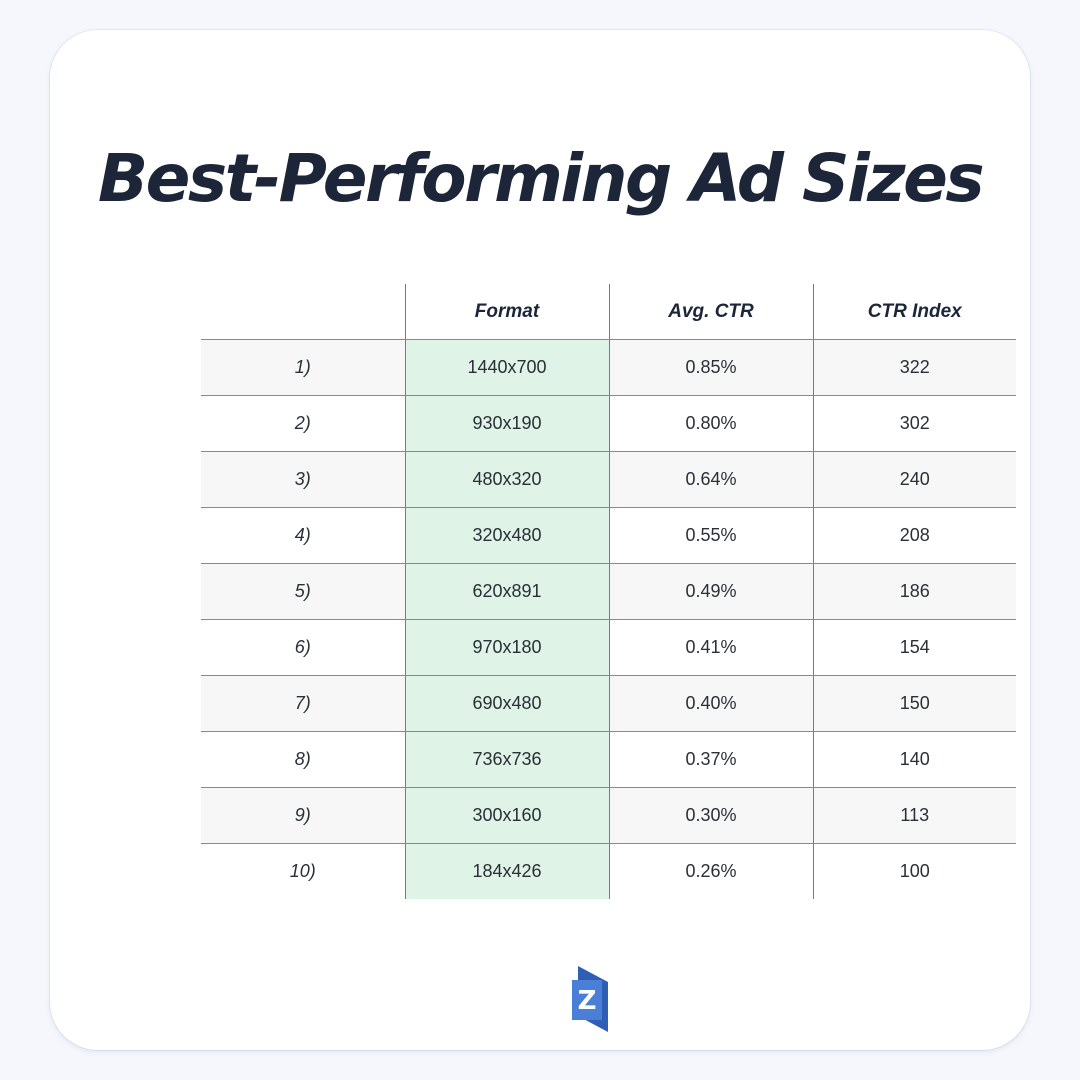  What do you see at coordinates (914, 591) in the screenshot?
I see `ctr-index-cell: 186` at bounding box center [914, 591].